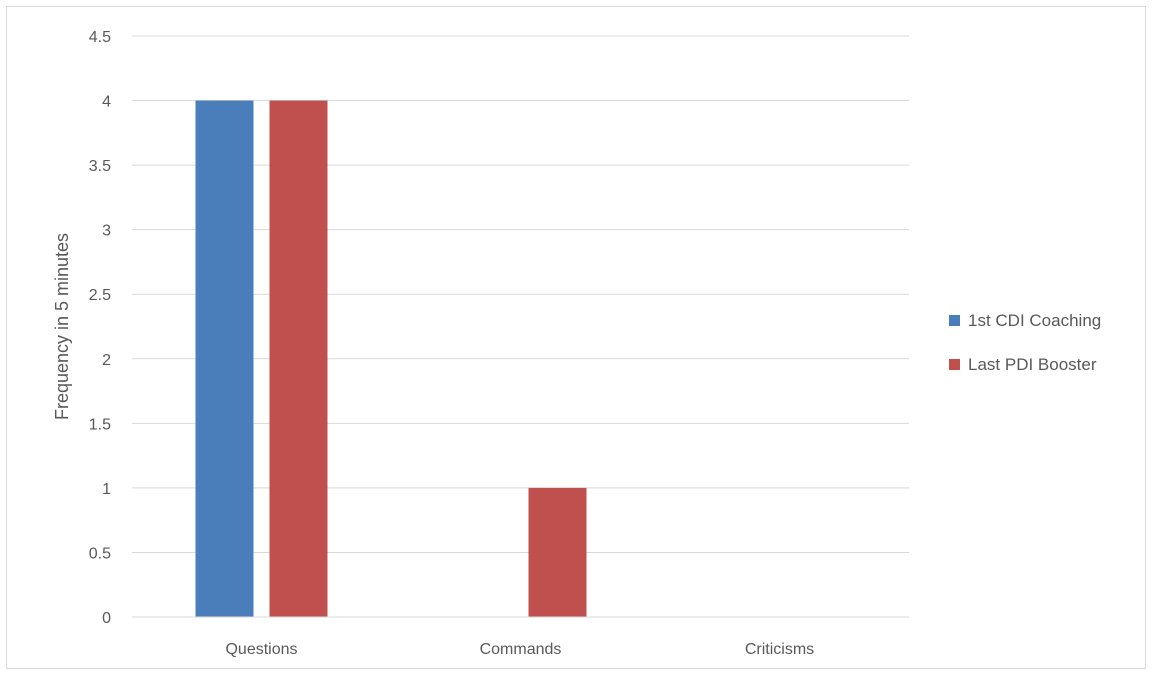  Describe the element at coordinates (106, 360) in the screenshot. I see `y-tick-label: 2` at that location.